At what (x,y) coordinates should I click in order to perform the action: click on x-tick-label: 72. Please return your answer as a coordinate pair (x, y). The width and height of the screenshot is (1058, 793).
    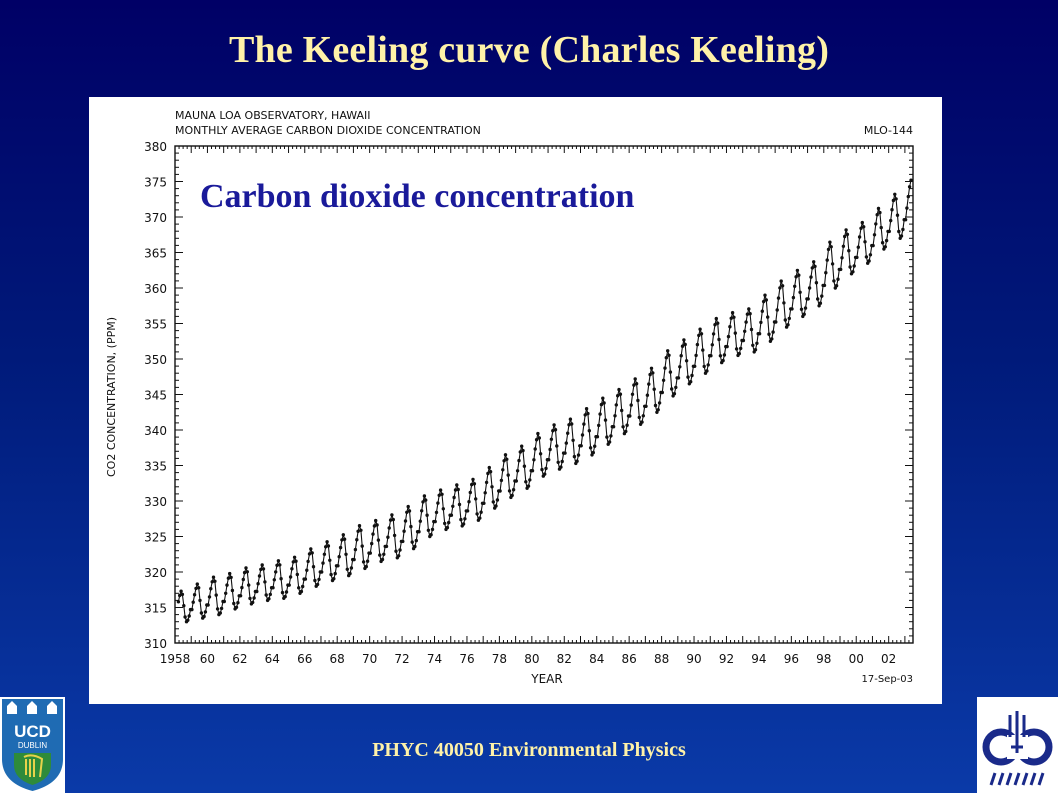
    Looking at the image, I should click on (401, 659).